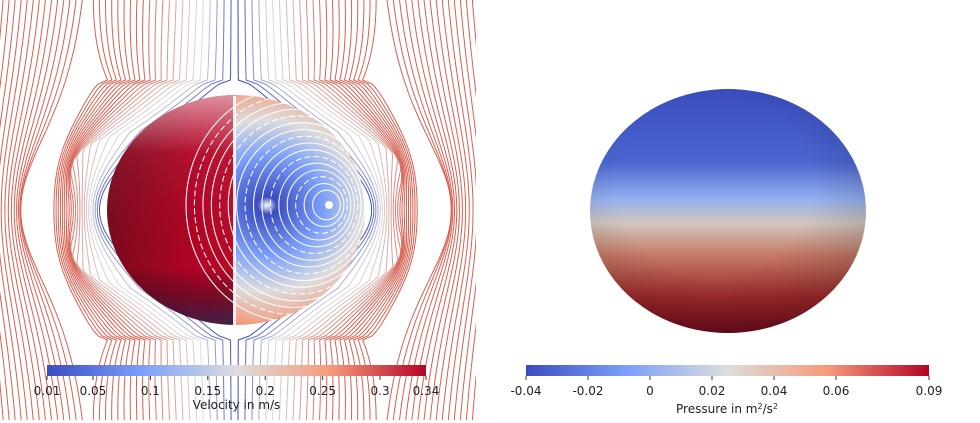 This screenshot has height=423, width=980. Describe the element at coordinates (380, 391) in the screenshot. I see `velocity-tick-label: 0.3` at that location.